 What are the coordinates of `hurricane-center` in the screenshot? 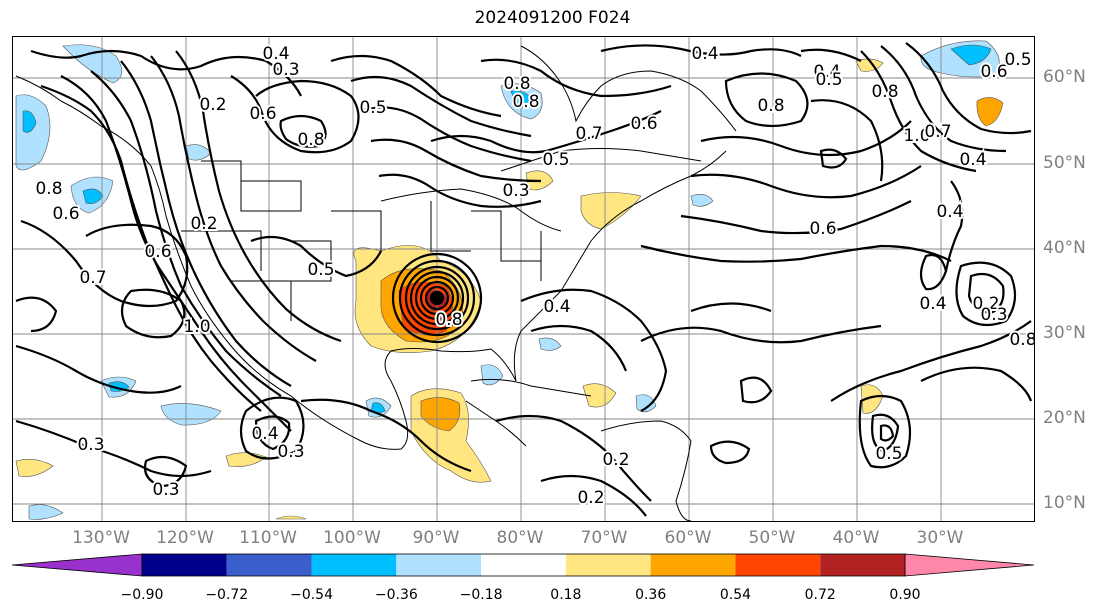 It's located at (437, 297).